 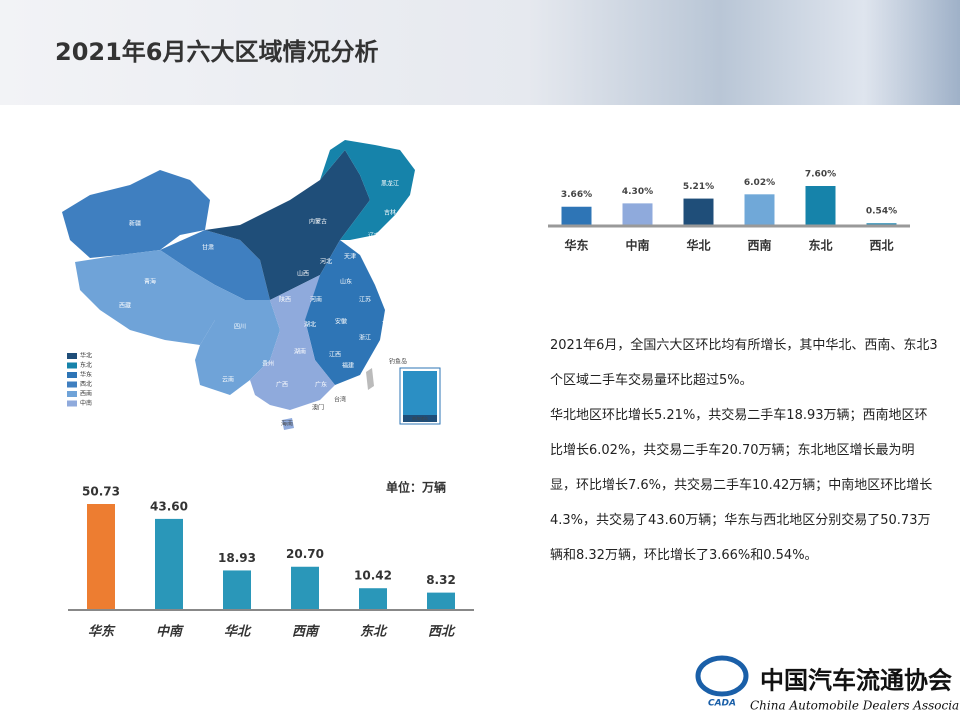 What do you see at coordinates (86, 384) in the screenshot?
I see `legend-label: 西北` at bounding box center [86, 384].